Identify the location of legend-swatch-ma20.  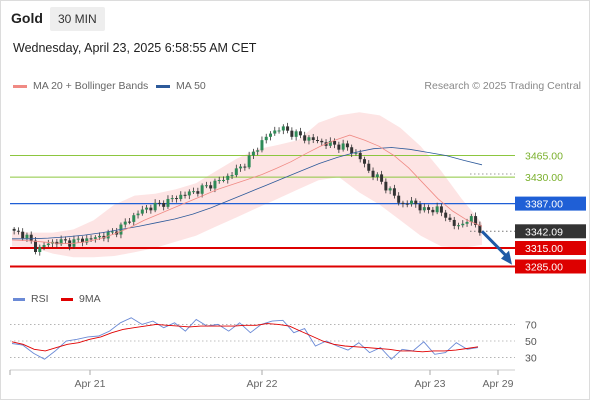
(20, 86).